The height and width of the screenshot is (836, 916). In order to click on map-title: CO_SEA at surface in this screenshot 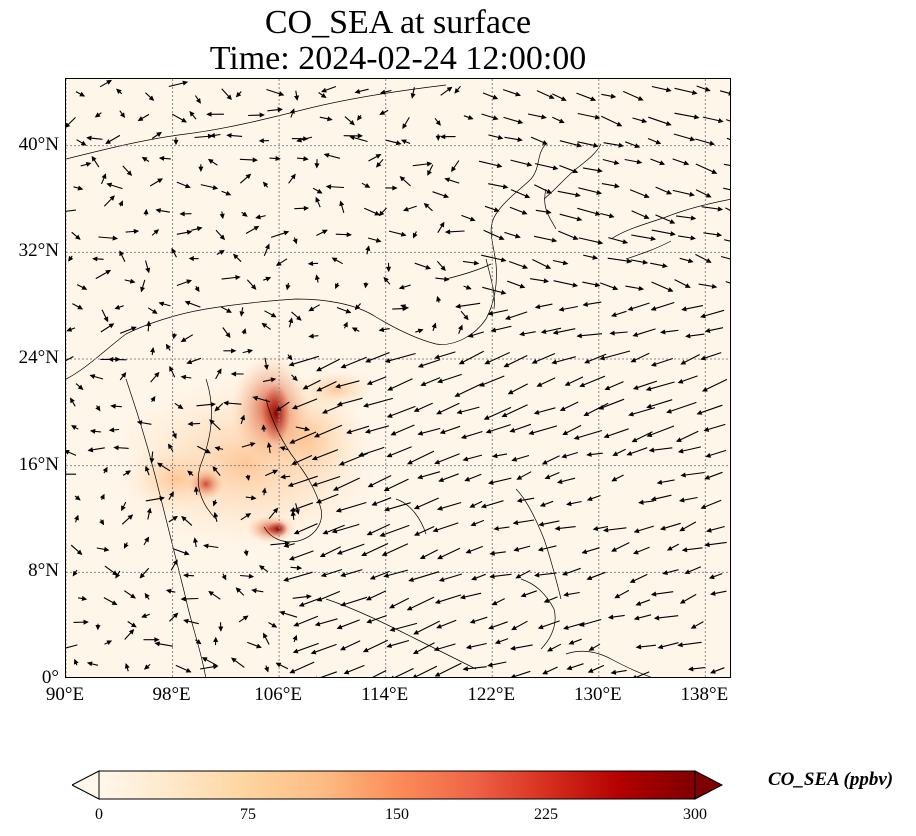, I will do `click(398, 22)`.